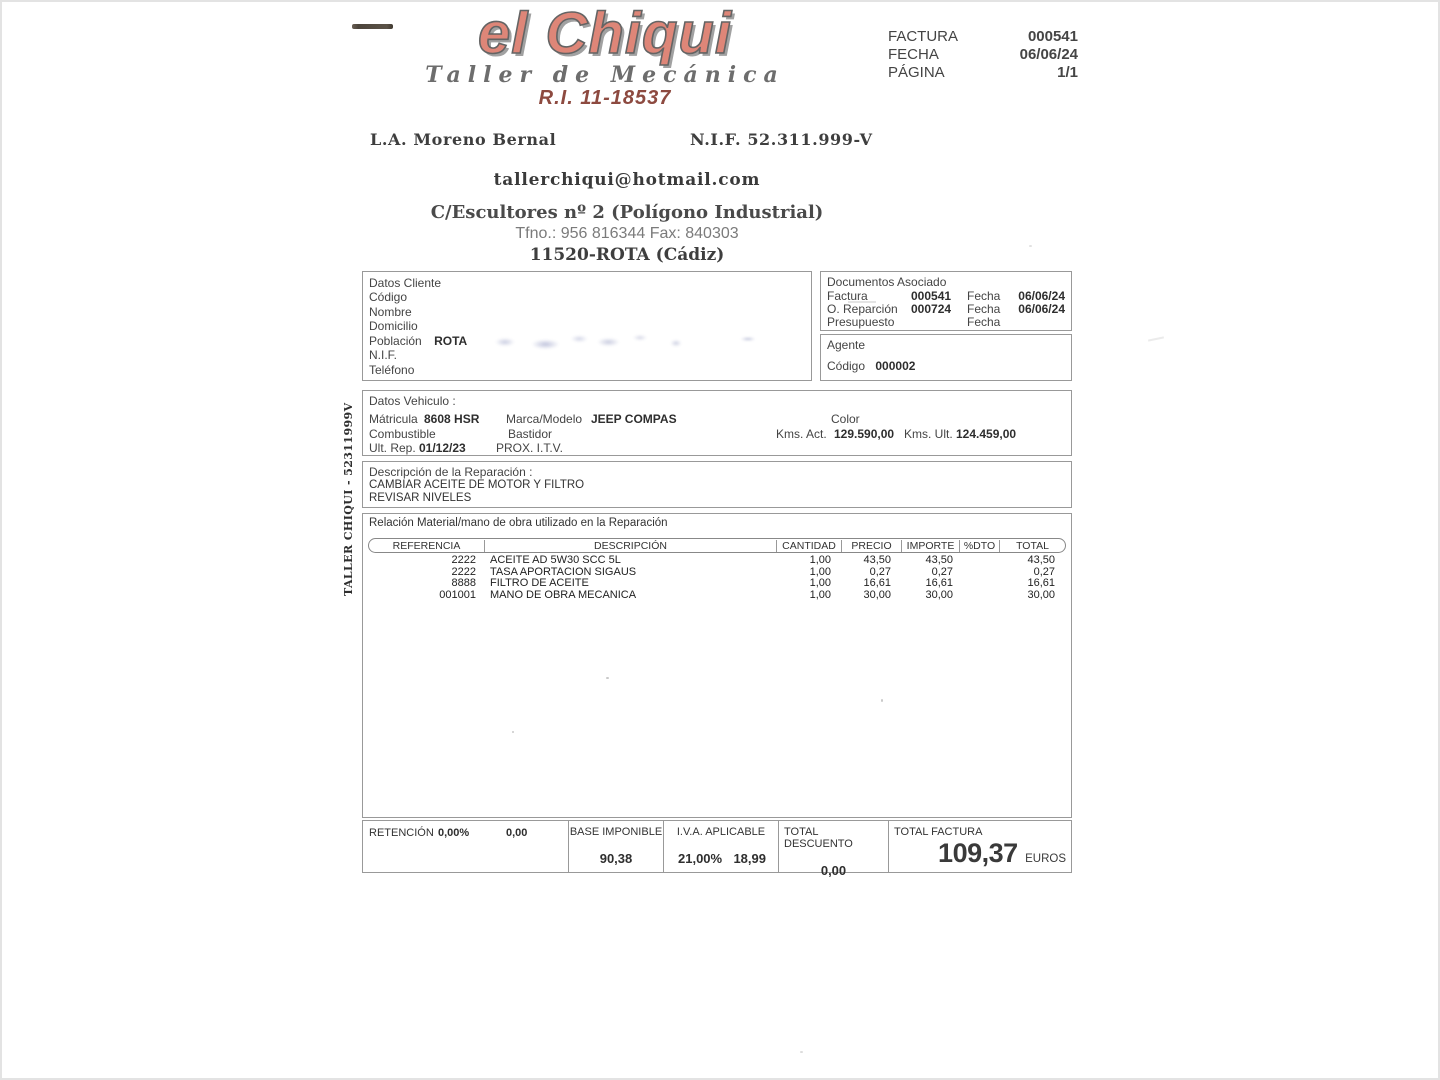 Image resolution: width=1440 pixels, height=1080 pixels. Describe the element at coordinates (938, 832) in the screenshot. I see `total-factura-label: TOTAL FACTURA` at that location.